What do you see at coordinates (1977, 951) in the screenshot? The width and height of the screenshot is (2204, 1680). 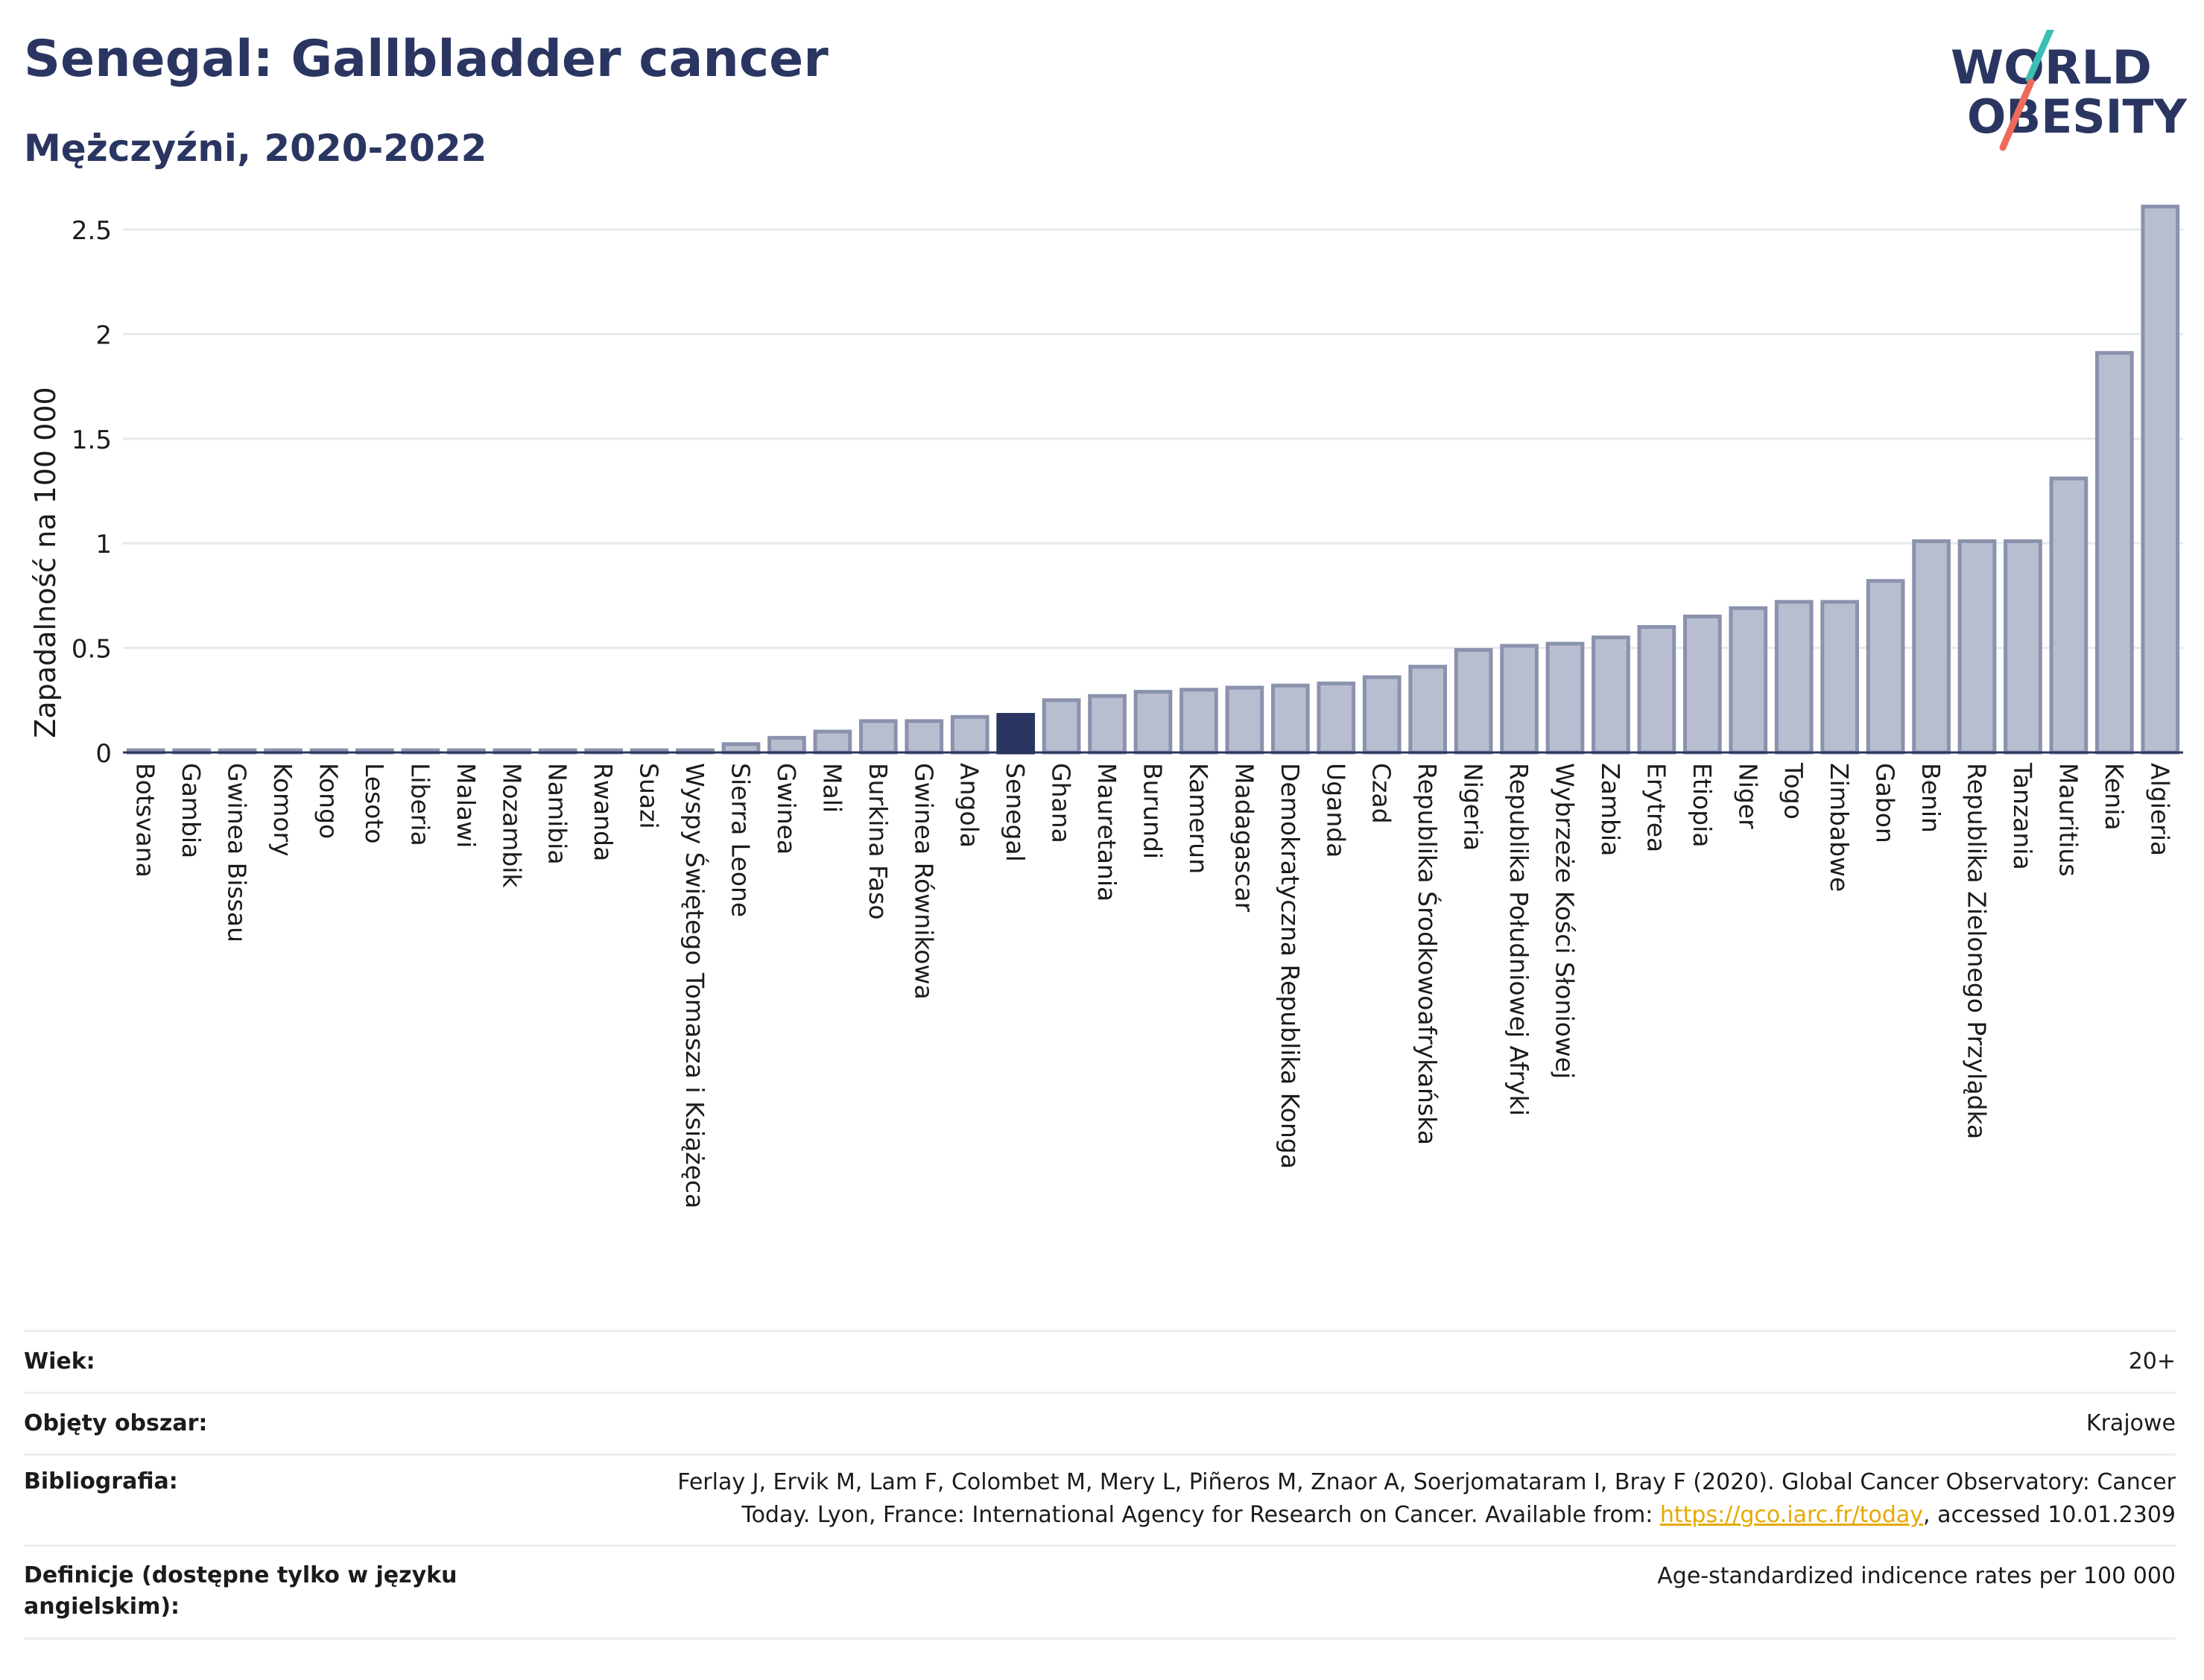 I see `x-tick-label: Republika Zielonego Przylądka` at bounding box center [1977, 951].